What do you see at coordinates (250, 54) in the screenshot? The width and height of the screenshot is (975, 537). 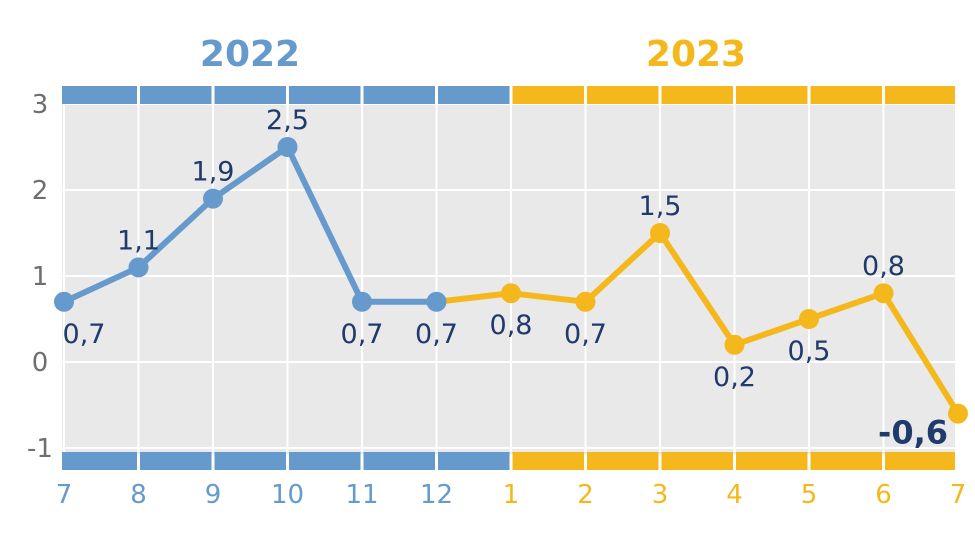 I see `year-label-2022: 2022` at bounding box center [250, 54].